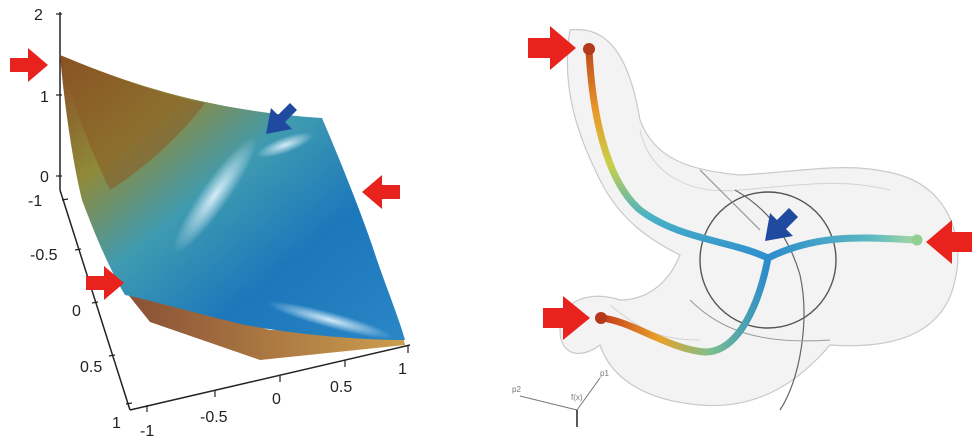 This screenshot has height=442, width=976. I want to click on y-axis, so click(95, 300).